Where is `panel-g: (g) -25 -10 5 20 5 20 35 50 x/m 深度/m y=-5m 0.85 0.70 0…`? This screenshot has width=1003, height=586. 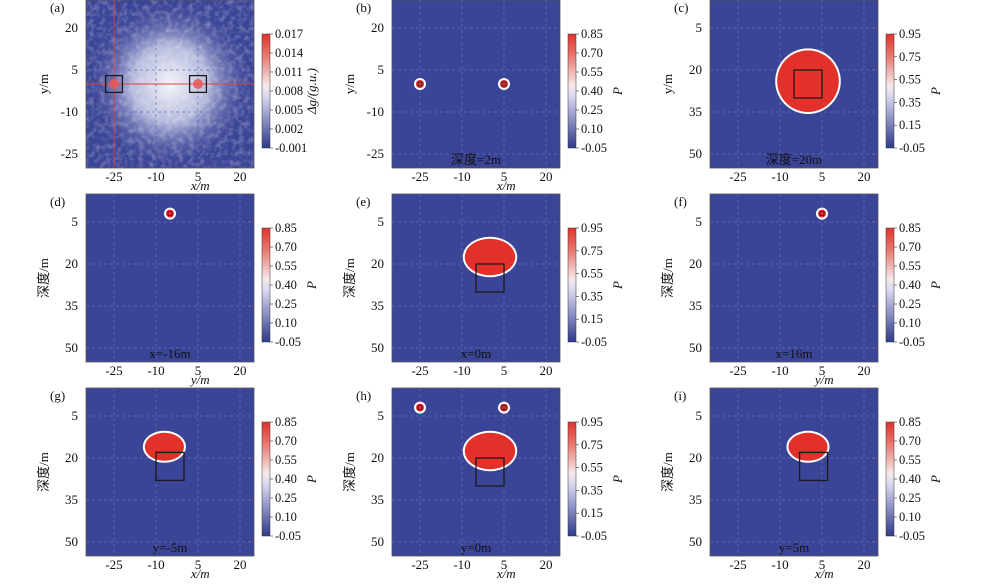 panel-g: (g) -25 -10 5 20 5 20 35 50 x/m 深度/m y=-5m 0.85 0.70 0… is located at coordinates (177, 484).